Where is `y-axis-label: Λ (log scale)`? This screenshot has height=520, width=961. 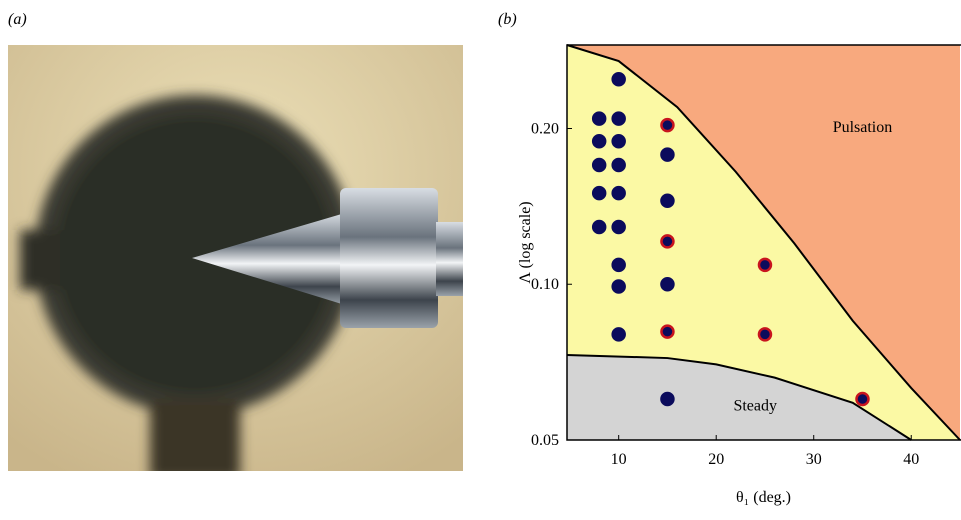
y-axis-label: Λ (log scale) is located at coordinates (525, 242).